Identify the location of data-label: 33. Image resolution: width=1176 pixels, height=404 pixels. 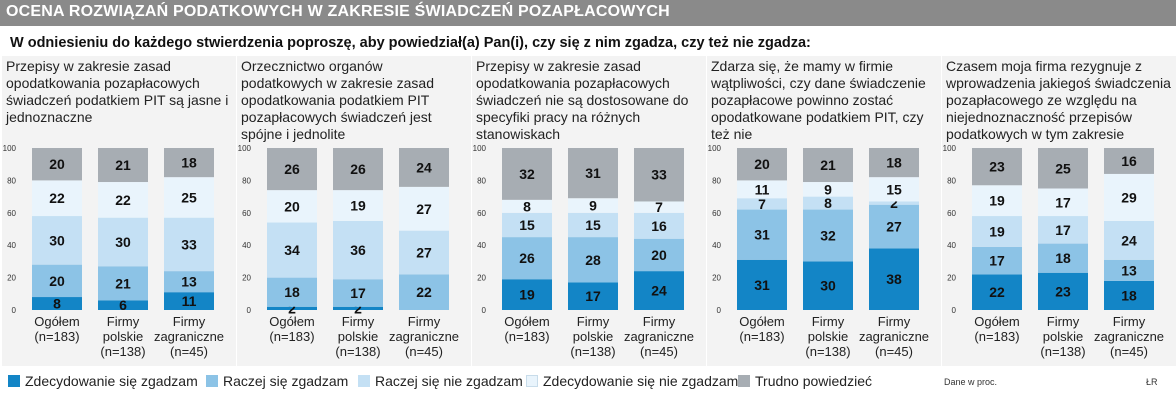
(659, 175).